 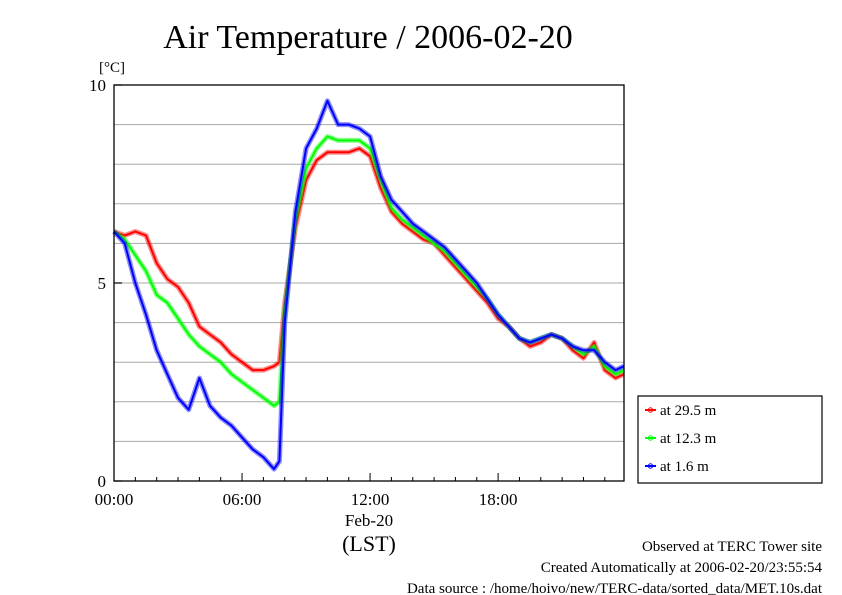 What do you see at coordinates (498, 499) in the screenshot?
I see `x-tick-label: 18:00` at bounding box center [498, 499].